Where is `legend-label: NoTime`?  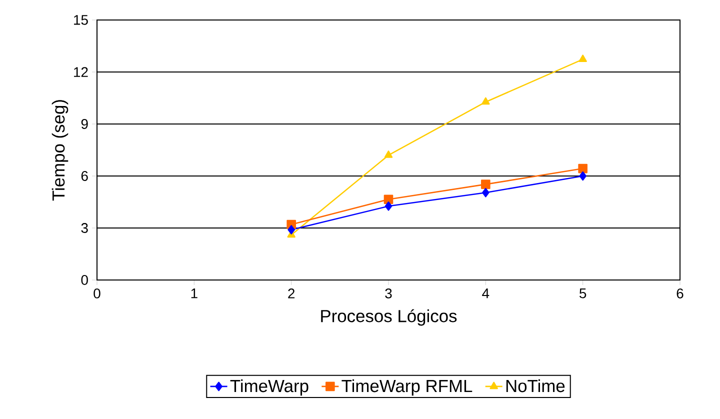 legend-label: NoTime is located at coordinates (535, 385).